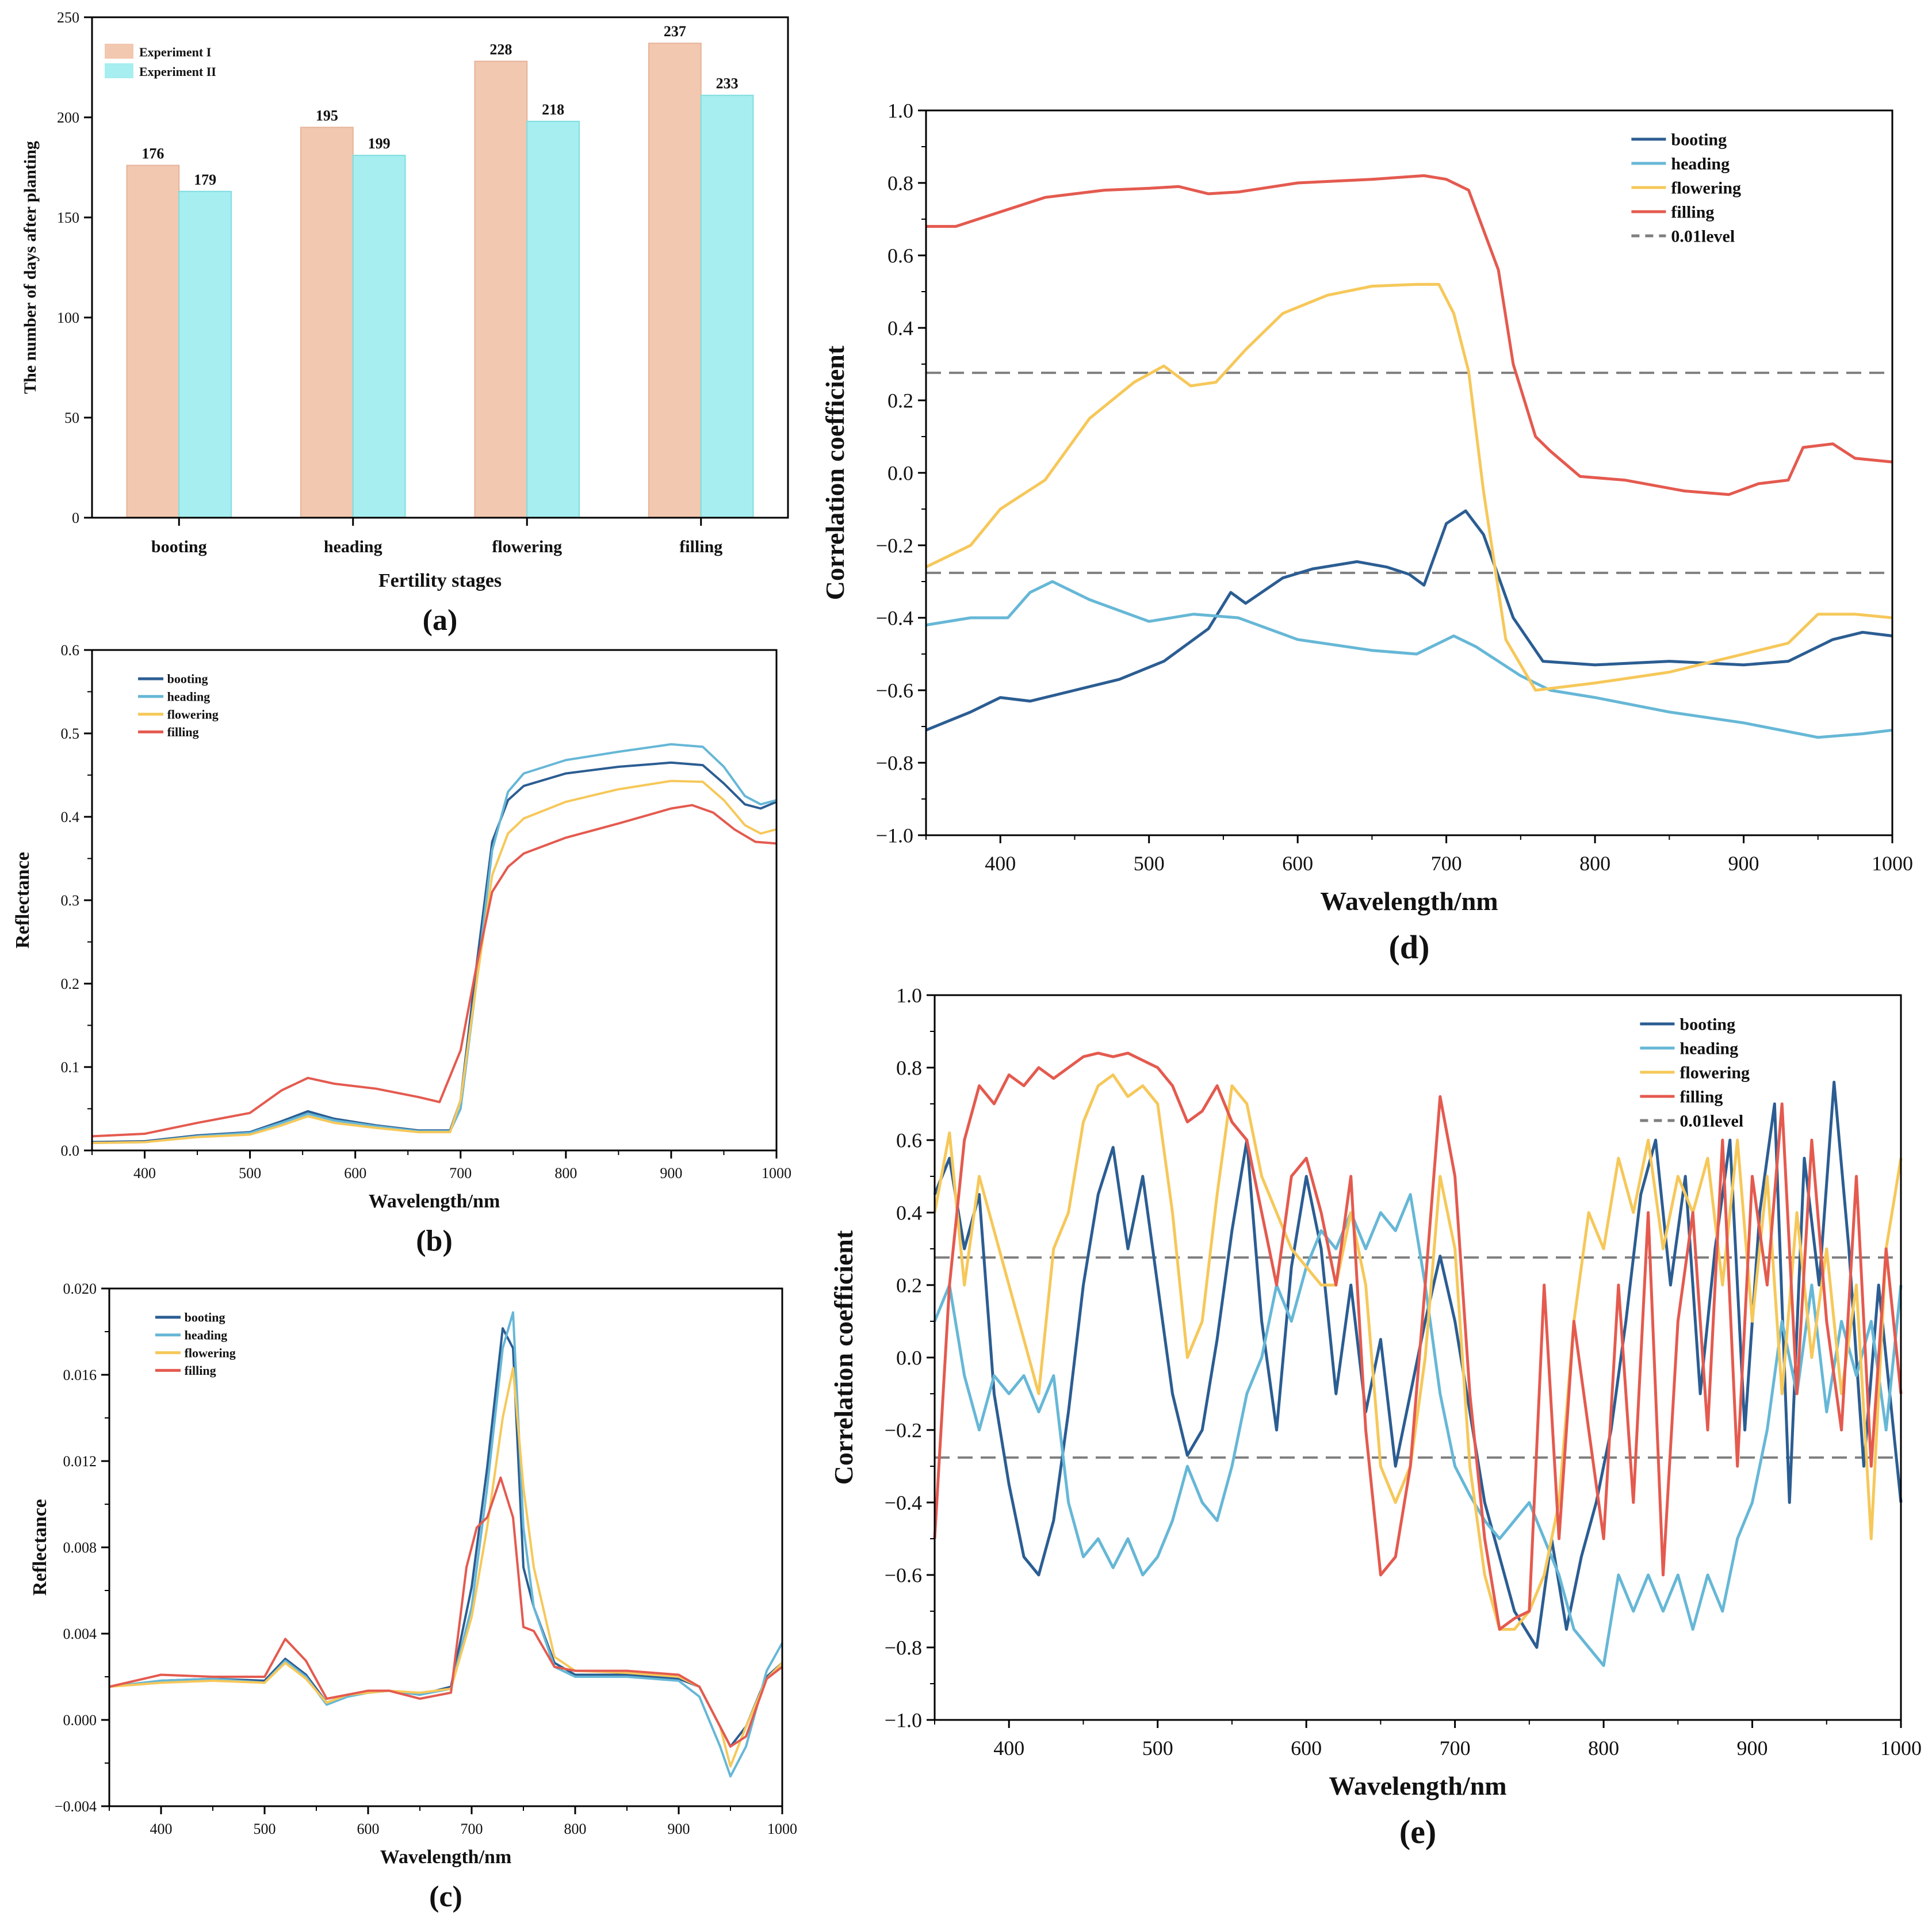 The width and height of the screenshot is (1932, 1927). Describe the element at coordinates (80, 1634) in the screenshot. I see `y-tick-label: 0.004` at that location.